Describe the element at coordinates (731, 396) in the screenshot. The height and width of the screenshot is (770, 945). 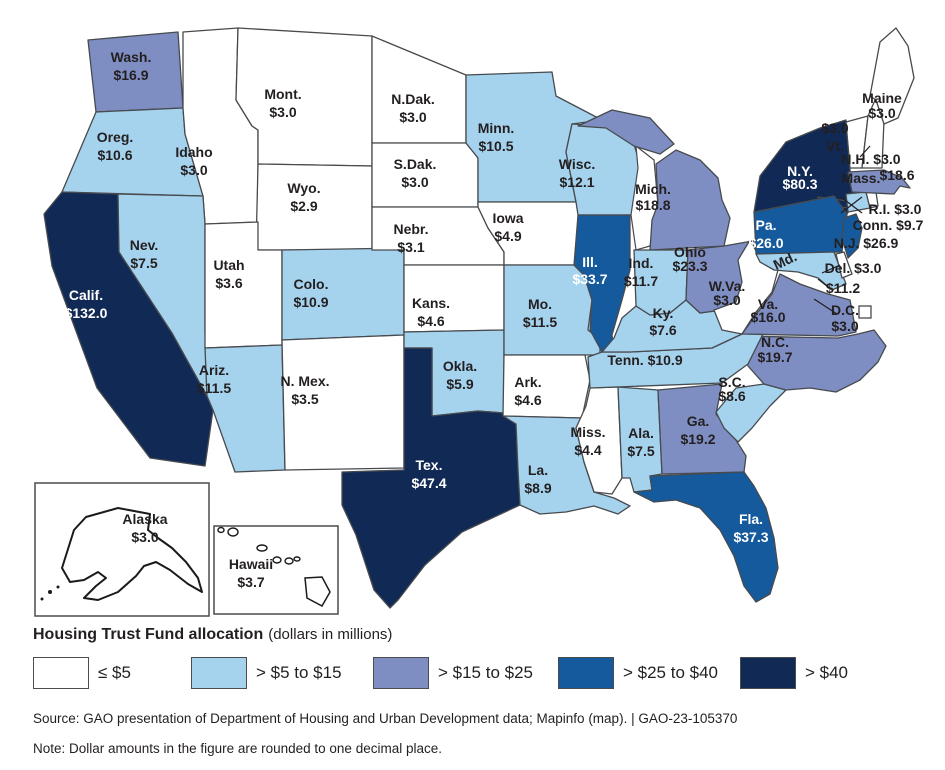
I see `state-label-SC: $8.6` at that location.